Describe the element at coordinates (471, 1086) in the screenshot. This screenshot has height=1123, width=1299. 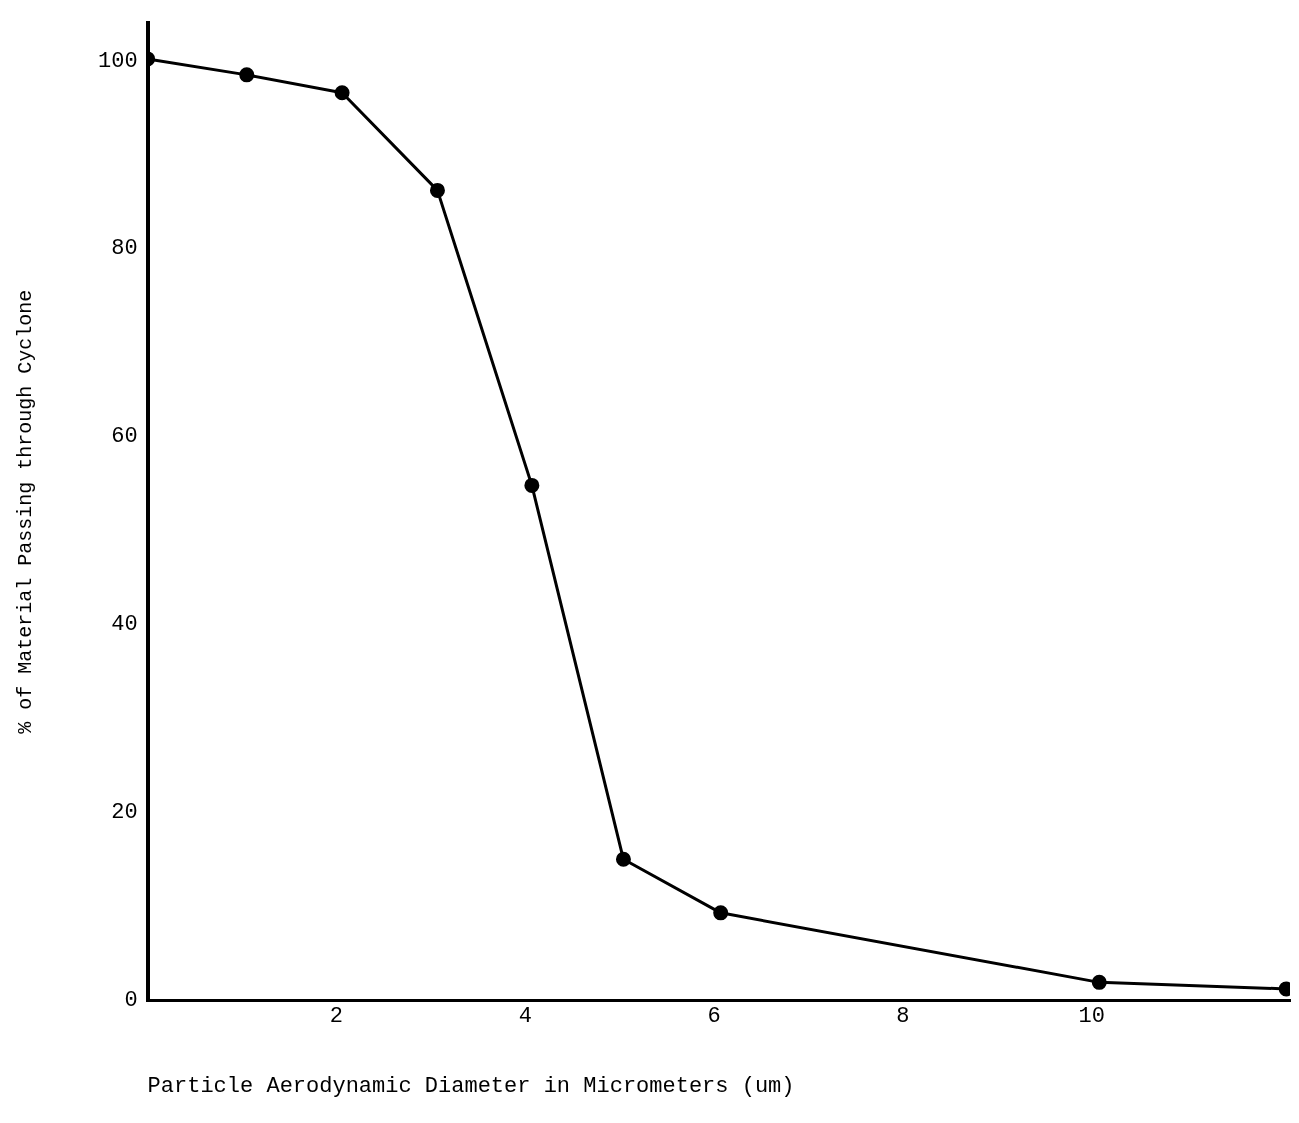
I see `x-axis-title: Particle Aerodynamic Diameter in Micrometers (um)` at that location.